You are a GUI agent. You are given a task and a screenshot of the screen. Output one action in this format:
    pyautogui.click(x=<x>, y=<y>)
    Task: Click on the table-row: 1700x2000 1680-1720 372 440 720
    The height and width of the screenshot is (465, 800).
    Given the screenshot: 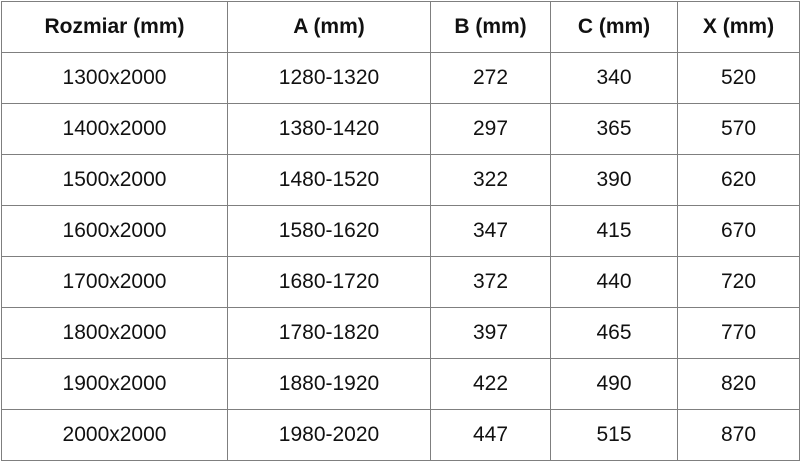 What is the action you would take?
    pyautogui.click(x=400, y=282)
    